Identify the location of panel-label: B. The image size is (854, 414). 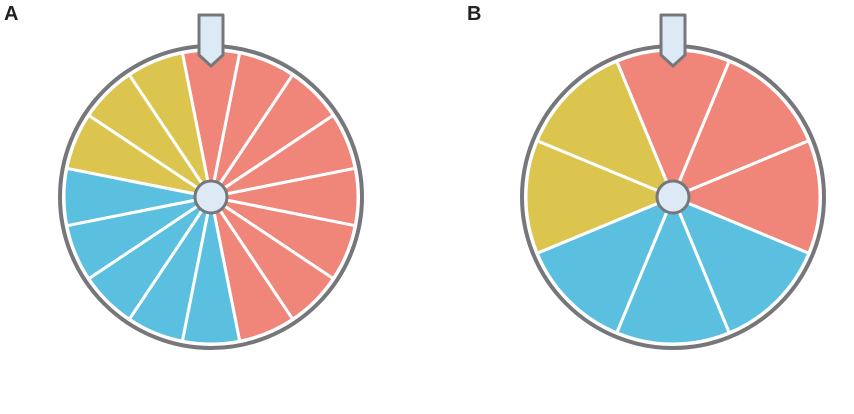
(474, 14).